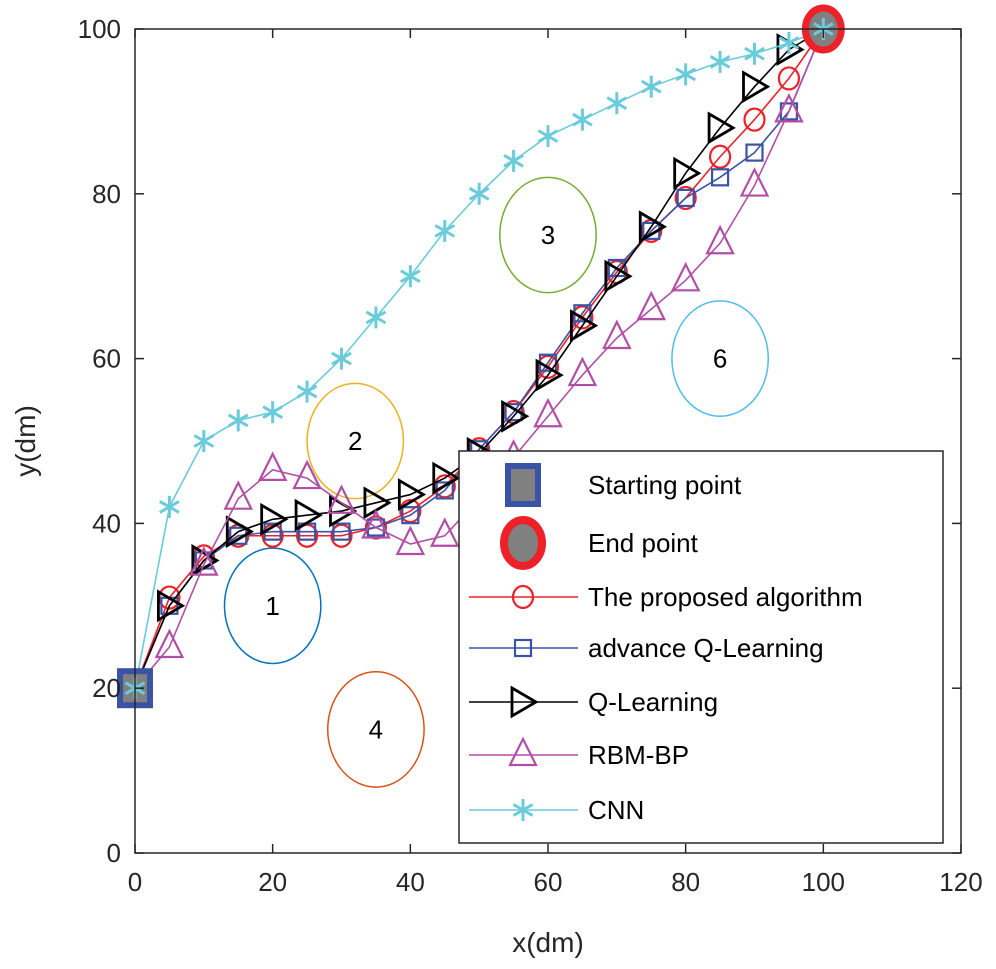 This screenshot has height=969, width=996. Describe the element at coordinates (114, 853) in the screenshot. I see `y-tick-label: 0` at that location.